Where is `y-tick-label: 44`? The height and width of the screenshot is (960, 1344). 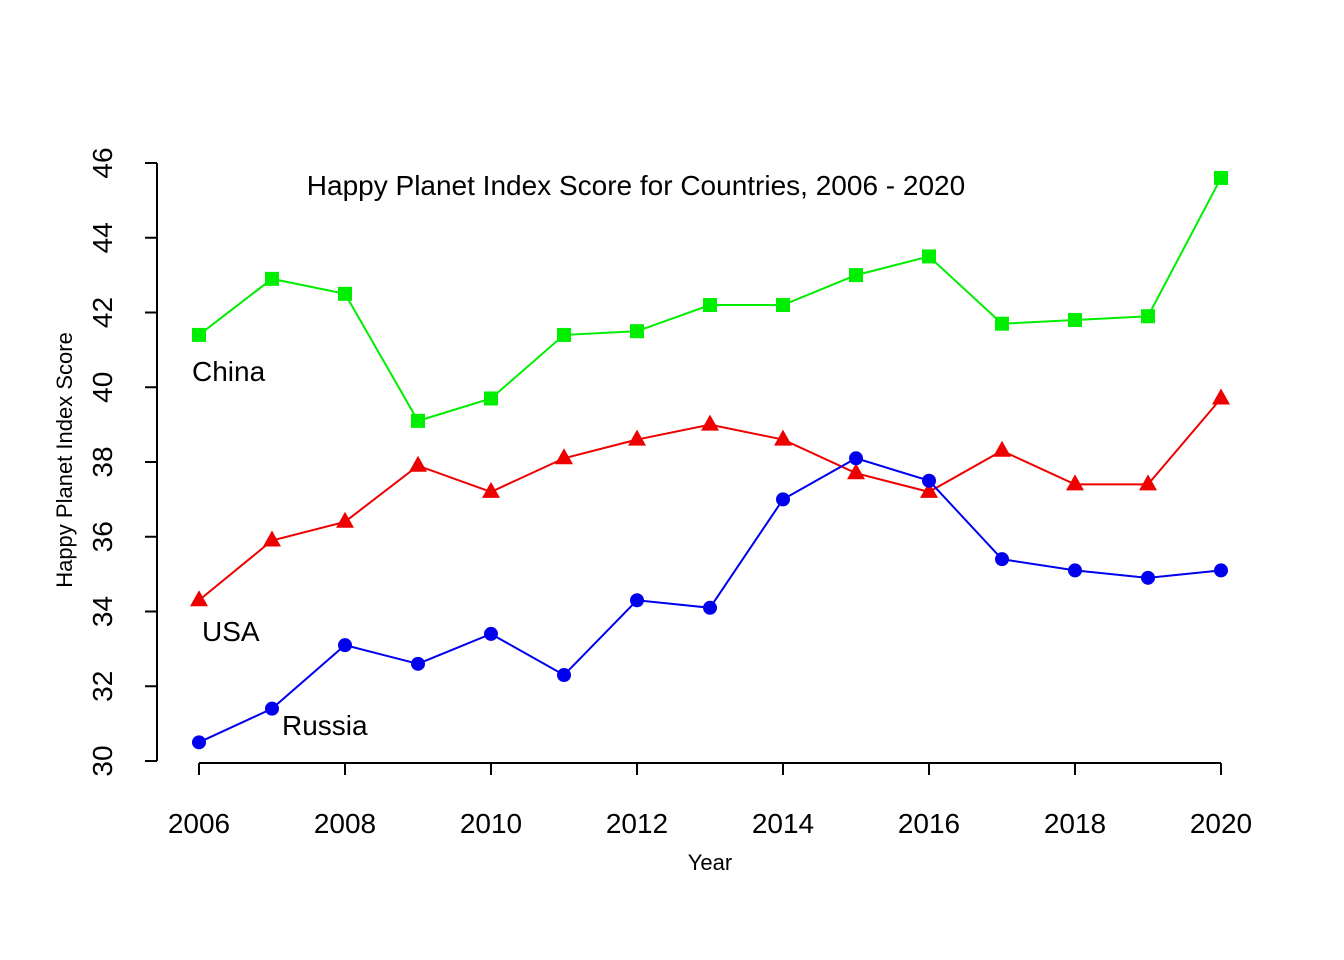
y-tick-label: 44 is located at coordinates (102, 237).